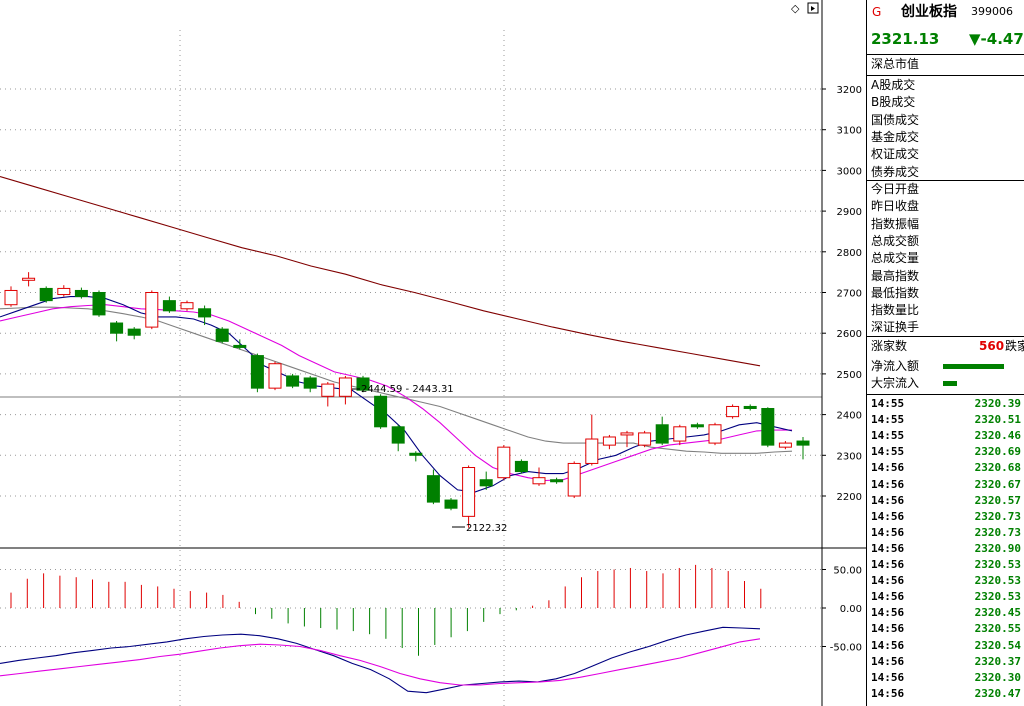 The width and height of the screenshot is (1024, 706). Describe the element at coordinates (997, 420) in the screenshot. I see `tick-price: 2320.51` at that location.